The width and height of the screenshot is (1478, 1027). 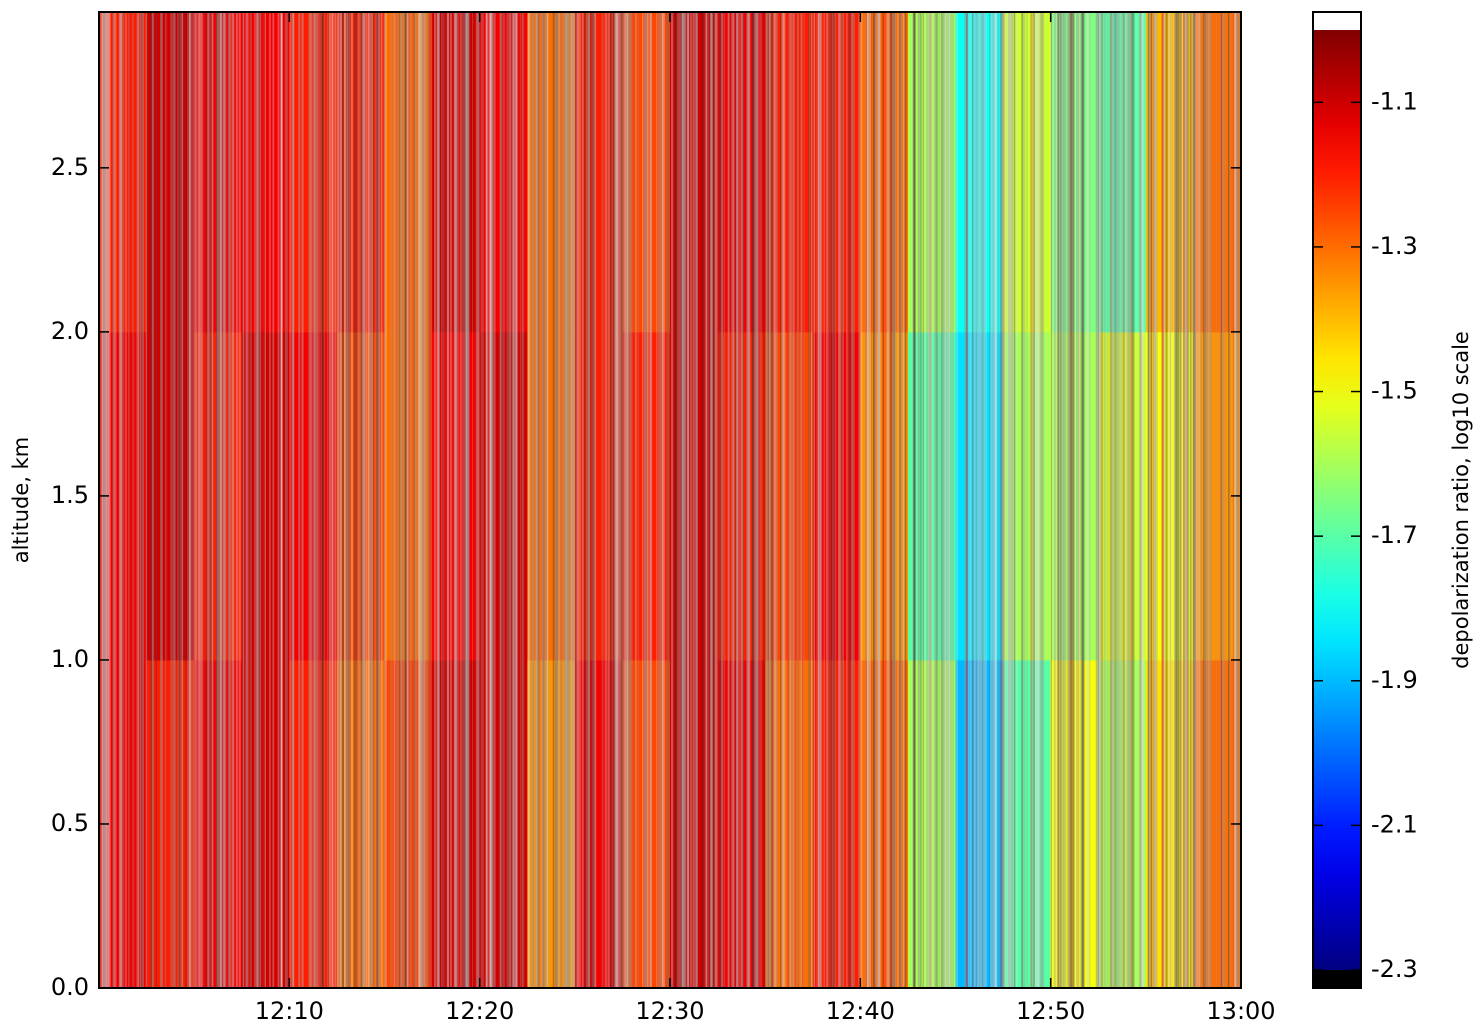 I want to click on x-tick-label: 12:10, so click(x=289, y=1011).